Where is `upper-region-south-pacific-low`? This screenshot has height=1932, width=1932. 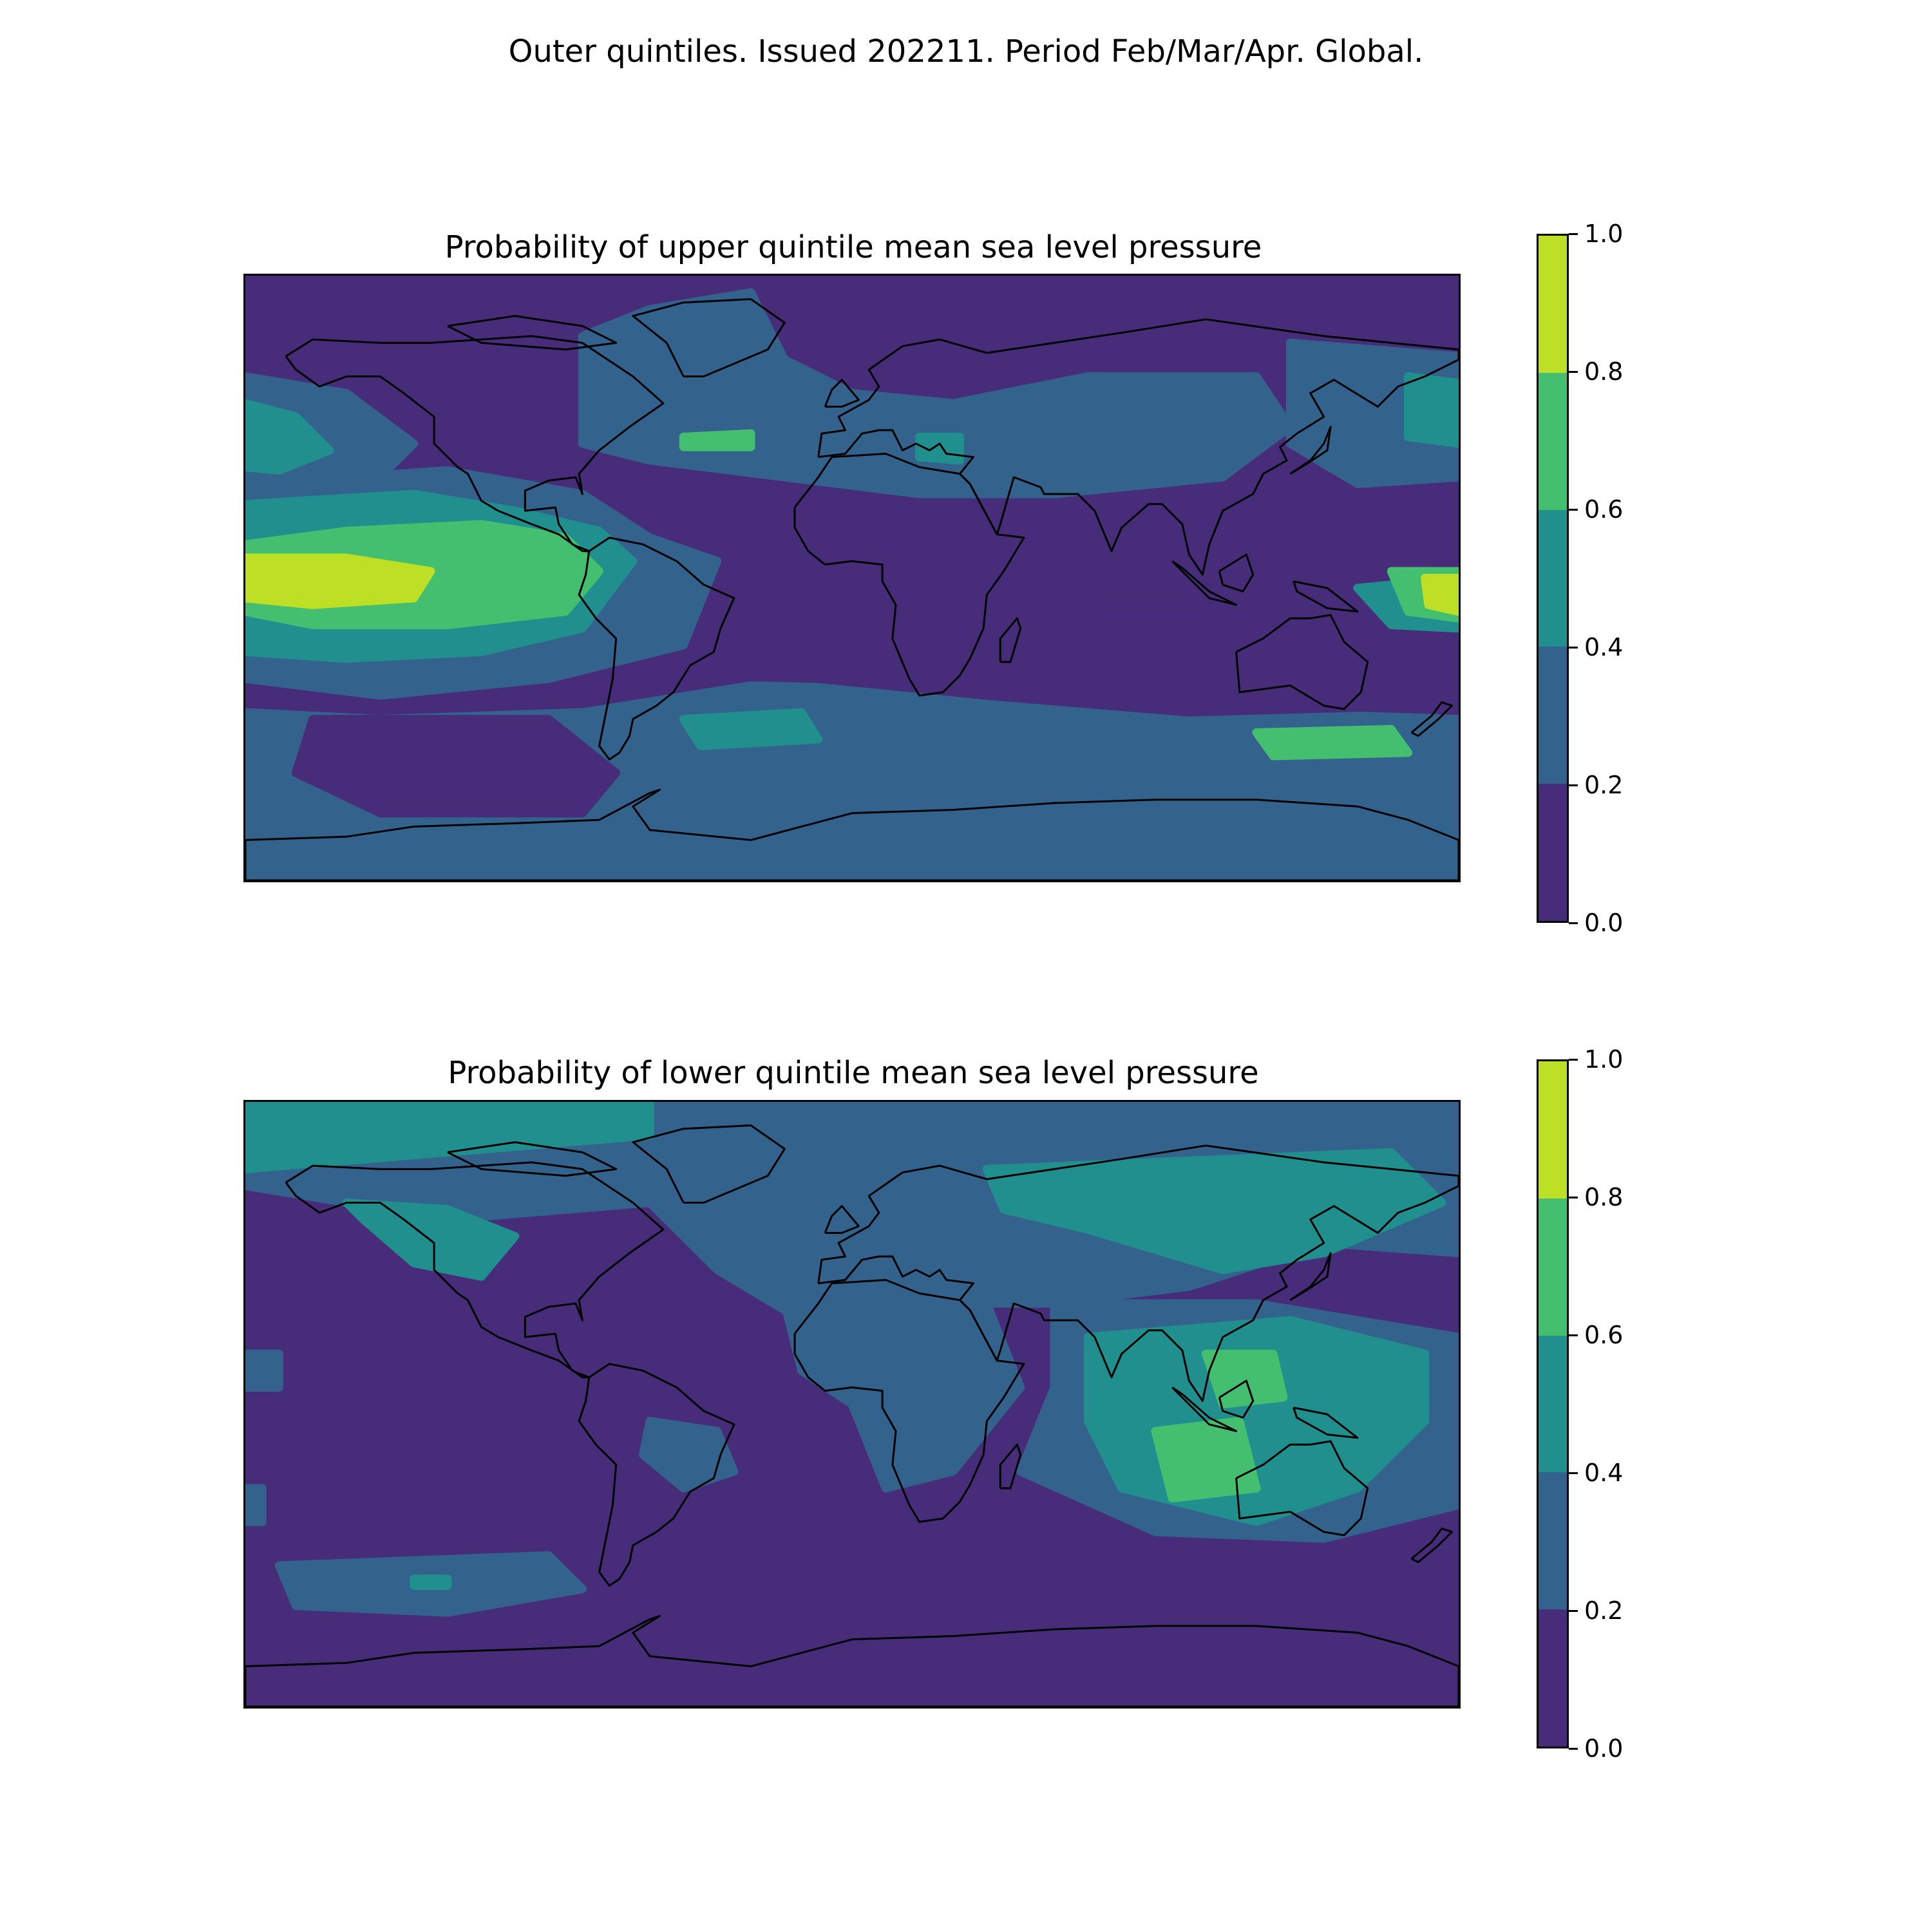 upper-region-south-pacific-low is located at coordinates (456, 766).